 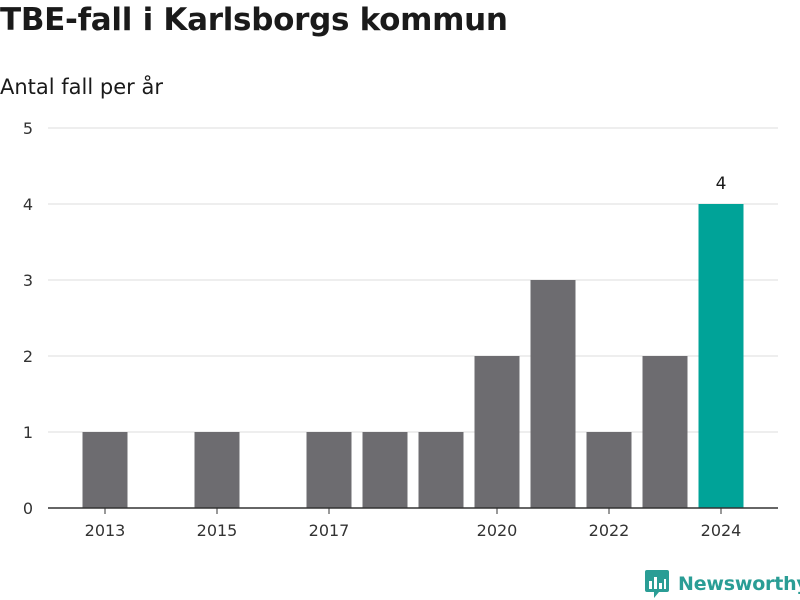 I want to click on bar-2024, so click(x=721, y=356).